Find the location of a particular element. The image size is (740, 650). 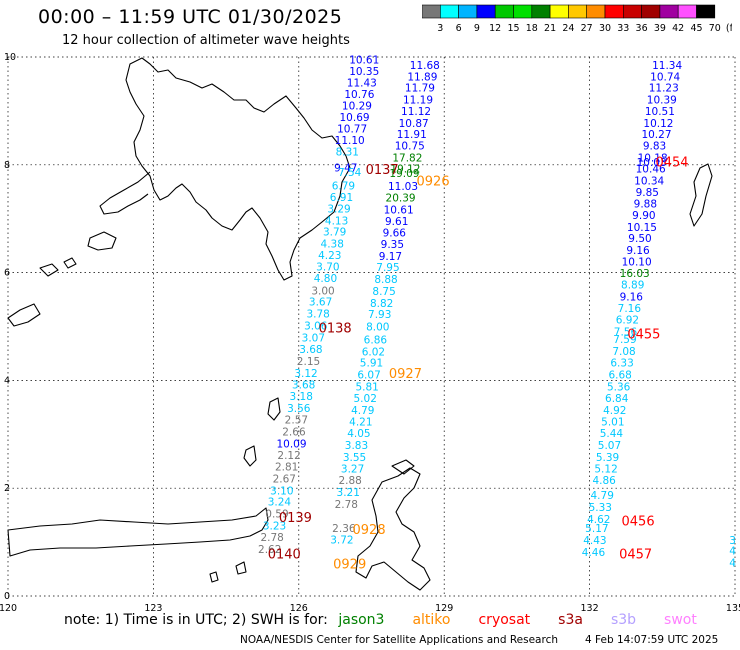

pass-time-label: 0456 is located at coordinates (638, 522).